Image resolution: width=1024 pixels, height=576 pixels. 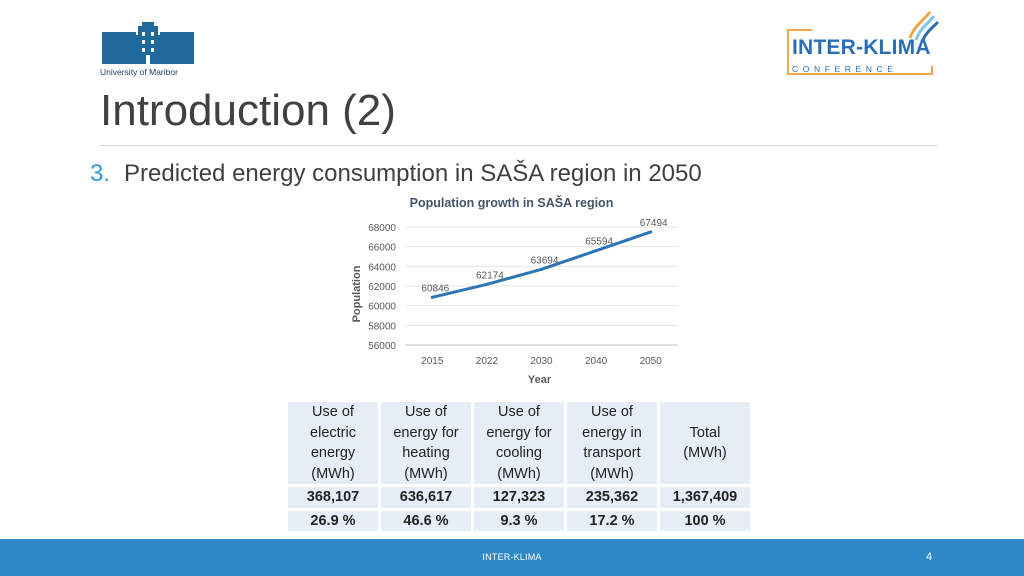 I want to click on university-logo: University of Maribor, so click(x=148, y=51).